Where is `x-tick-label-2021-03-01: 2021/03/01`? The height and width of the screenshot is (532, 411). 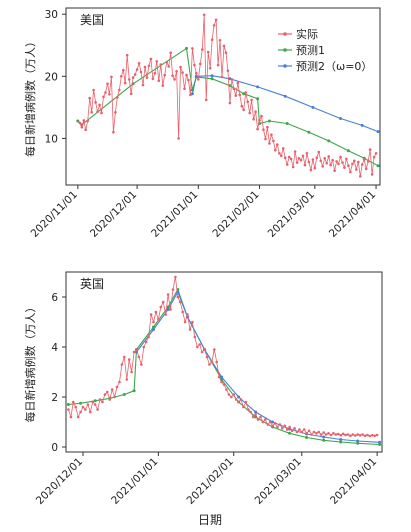
x-tick-label-2021-03-01: 2021/03/01 is located at coordinates (291, 214).